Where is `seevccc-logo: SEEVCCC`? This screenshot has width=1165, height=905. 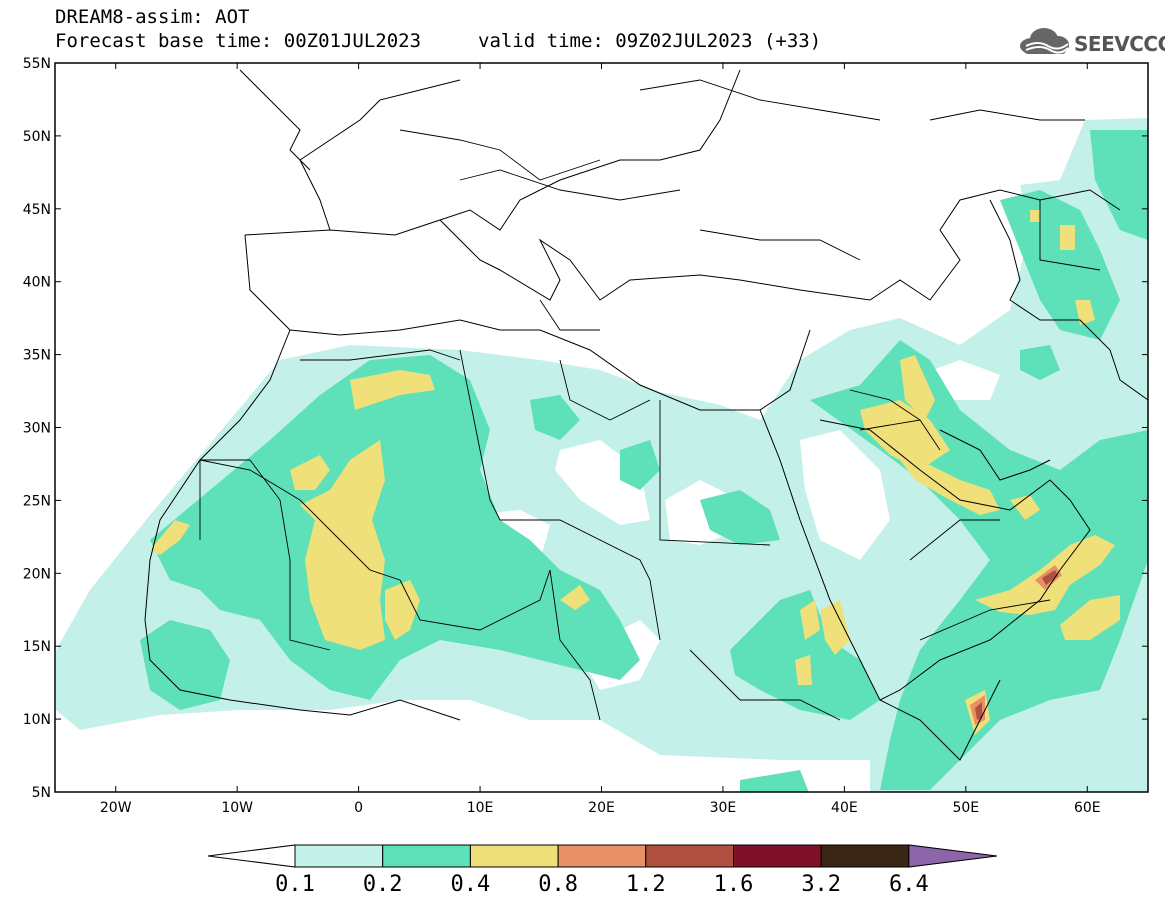 seevccc-logo: SEEVCCC is located at coordinates (1091, 41).